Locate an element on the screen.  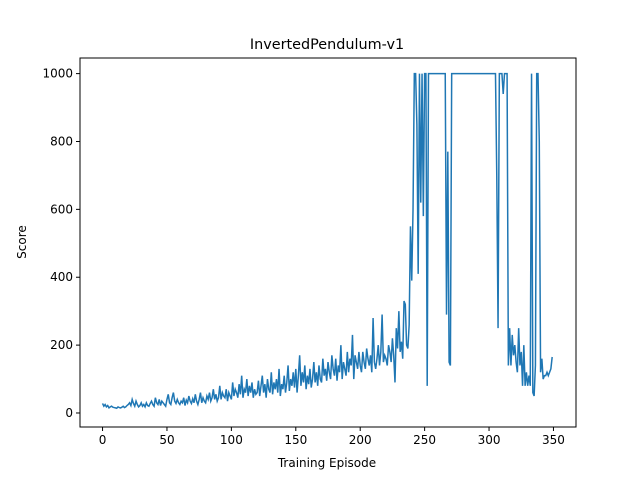
x-tick-label: 300 is located at coordinates (489, 440).